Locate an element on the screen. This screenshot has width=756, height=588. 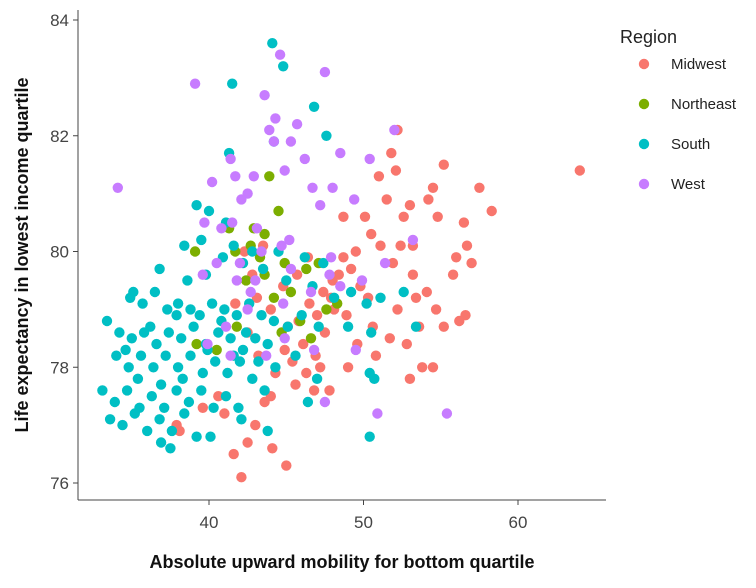
legend-swatch is located at coordinates (644, 104).